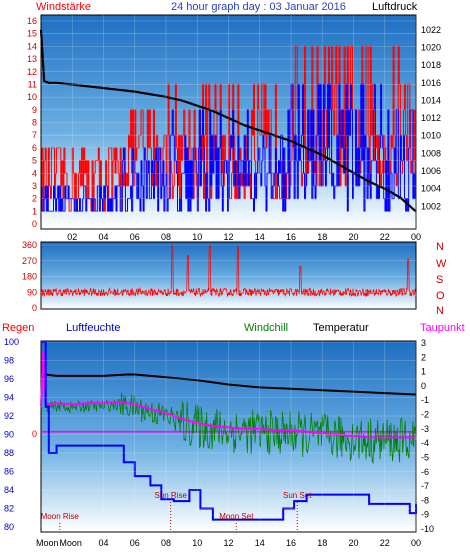 The width and height of the screenshot is (470, 560). What do you see at coordinates (197, 237) in the screenshot?
I see `wind-x-tick: 10` at bounding box center [197, 237].